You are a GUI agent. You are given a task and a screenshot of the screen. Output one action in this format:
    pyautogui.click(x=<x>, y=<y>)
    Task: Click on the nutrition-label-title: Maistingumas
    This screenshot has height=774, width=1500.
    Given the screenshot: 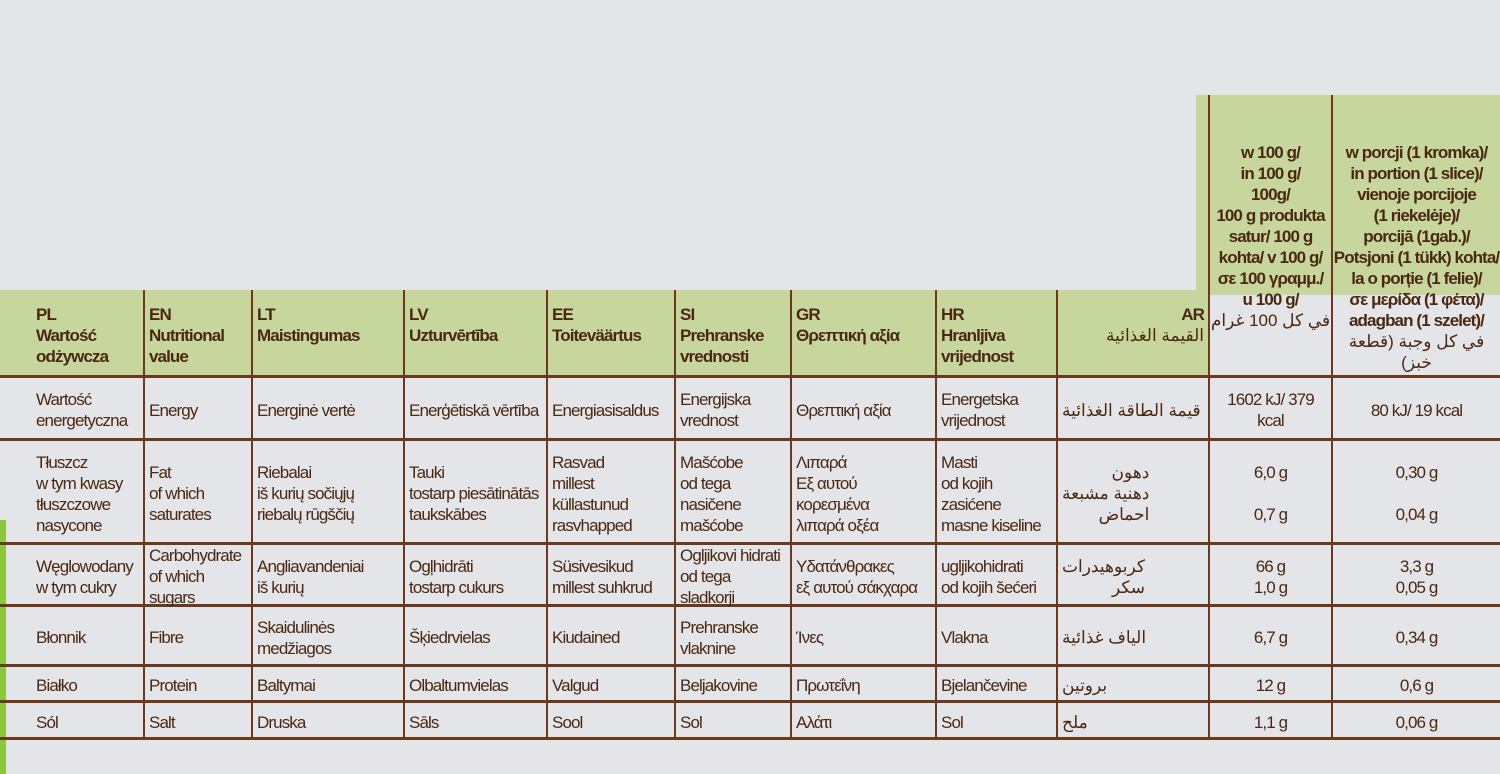 What is the action you would take?
    pyautogui.click(x=308, y=335)
    